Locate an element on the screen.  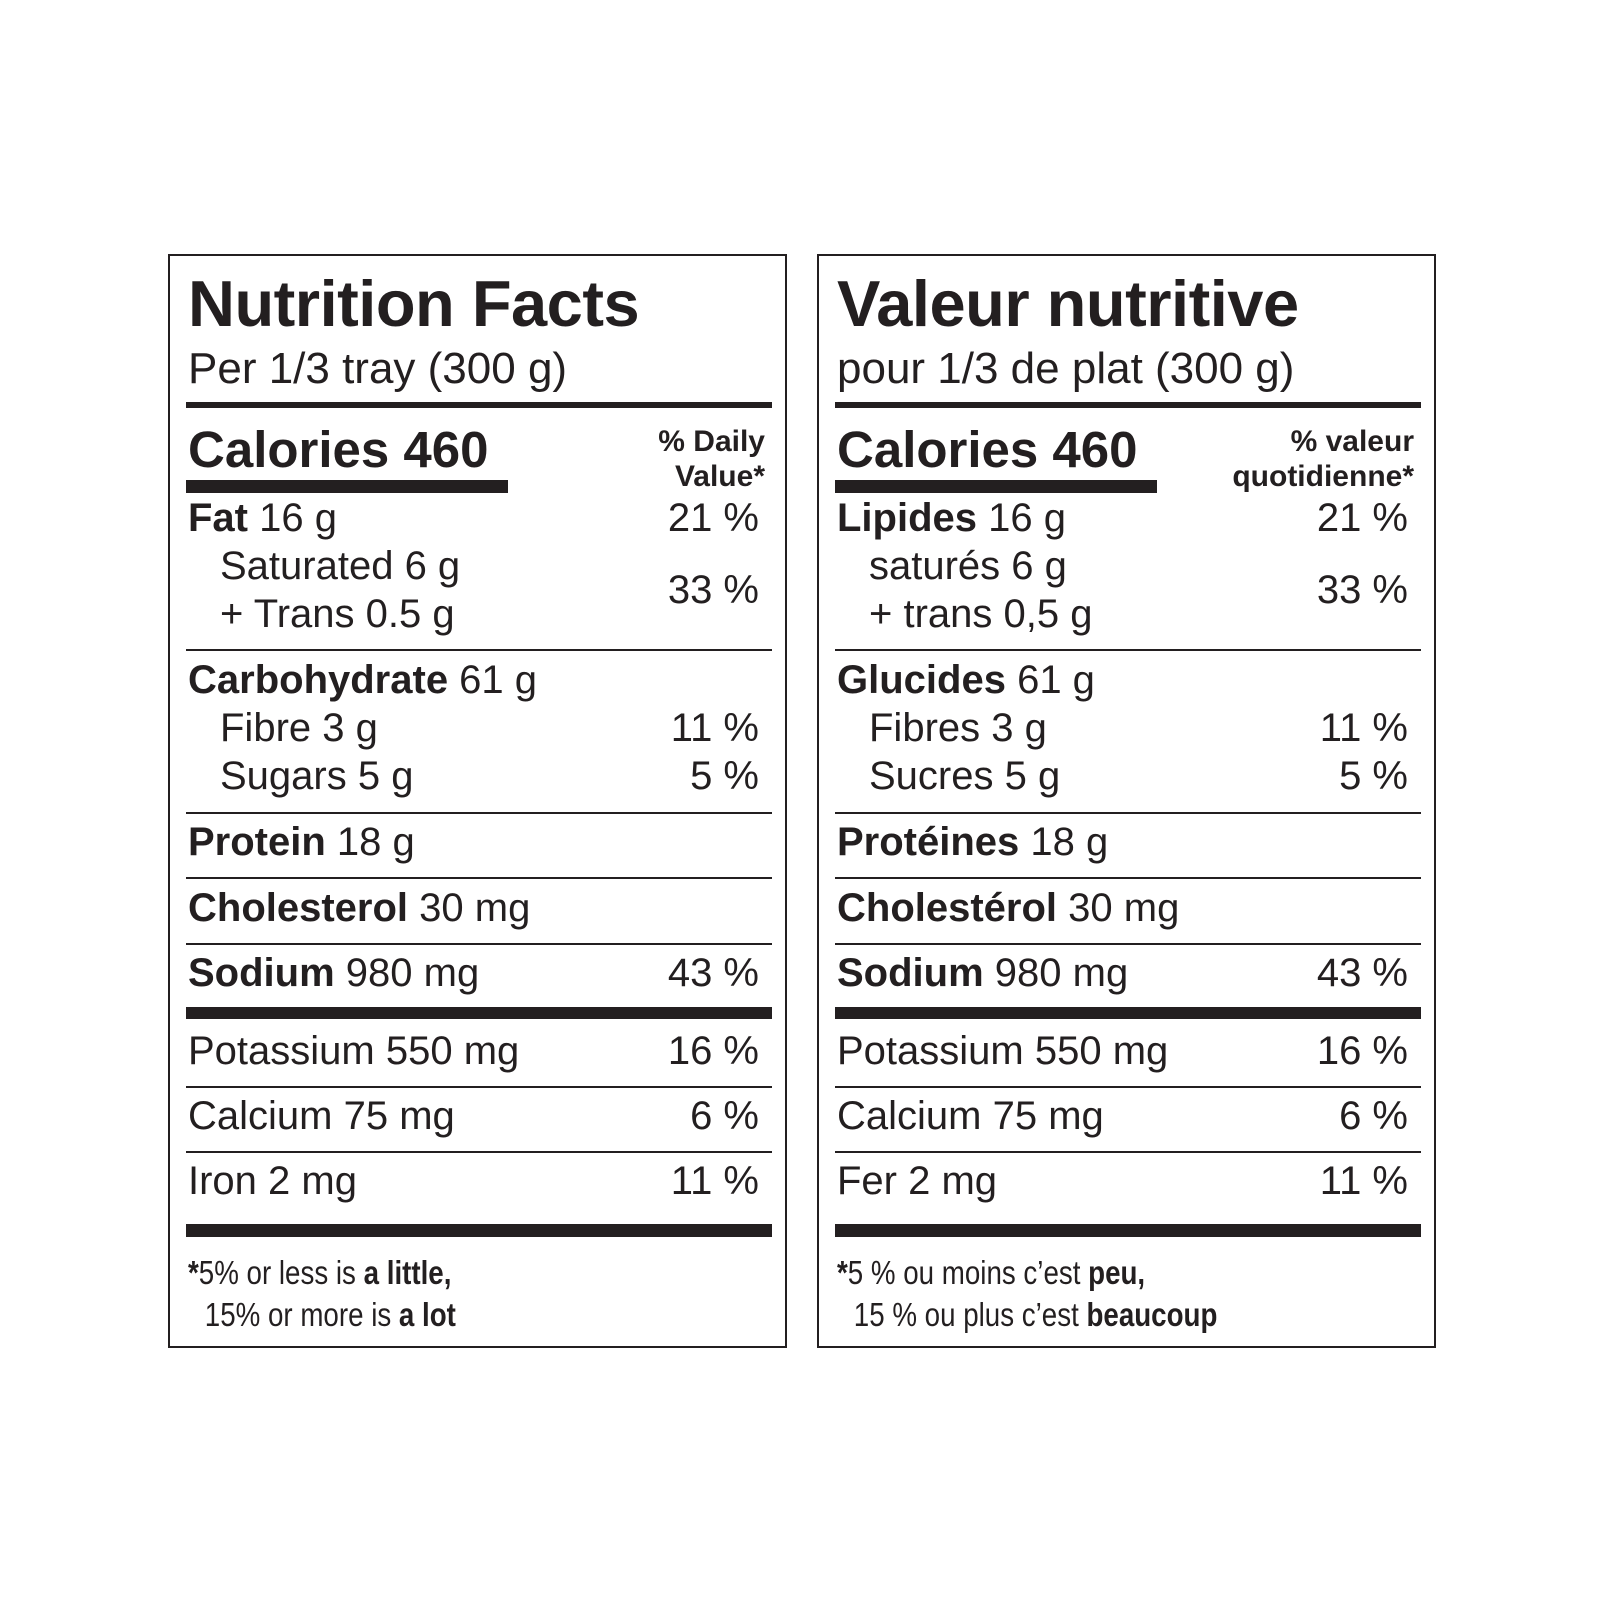
label-title: Nutrition Facts is located at coordinates (414, 303).